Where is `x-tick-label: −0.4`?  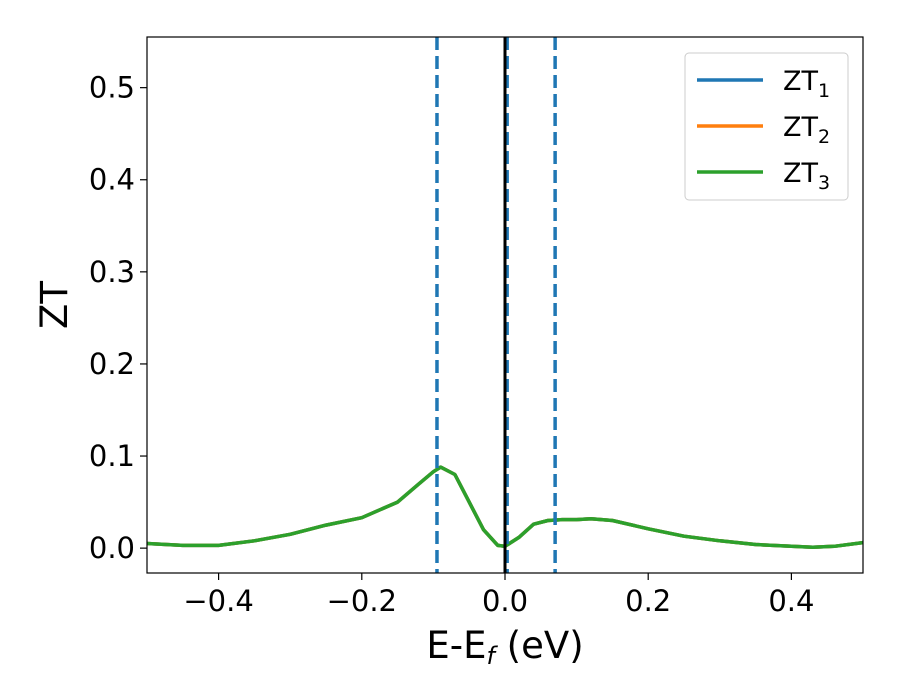
x-tick-label: −0.4 is located at coordinates (218, 601).